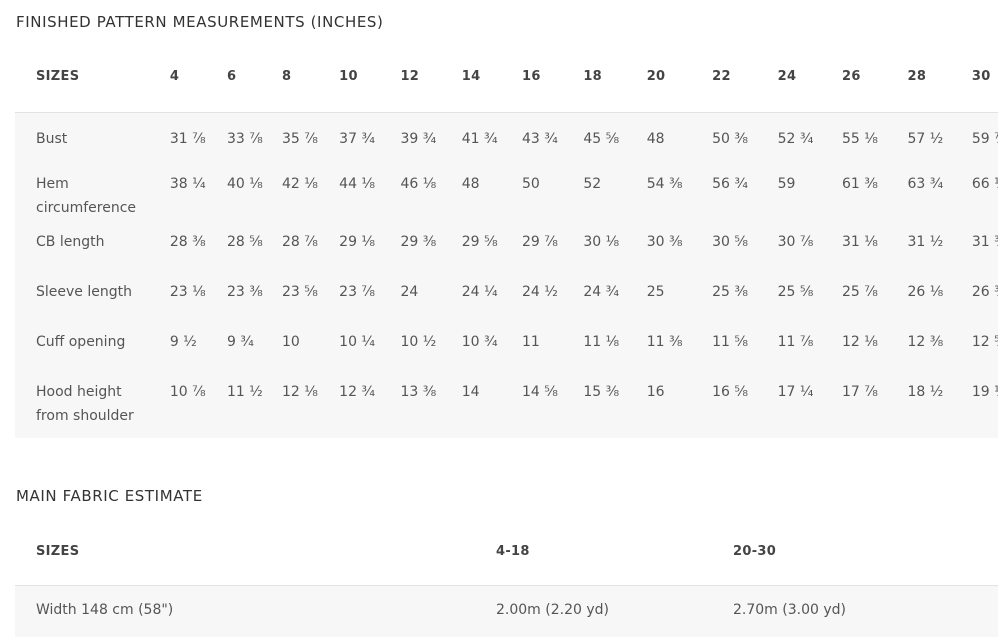 This screenshot has height=640, width=998. What do you see at coordinates (730, 342) in the screenshot?
I see `measurement-value: 11 ⁵⁄₈` at bounding box center [730, 342].